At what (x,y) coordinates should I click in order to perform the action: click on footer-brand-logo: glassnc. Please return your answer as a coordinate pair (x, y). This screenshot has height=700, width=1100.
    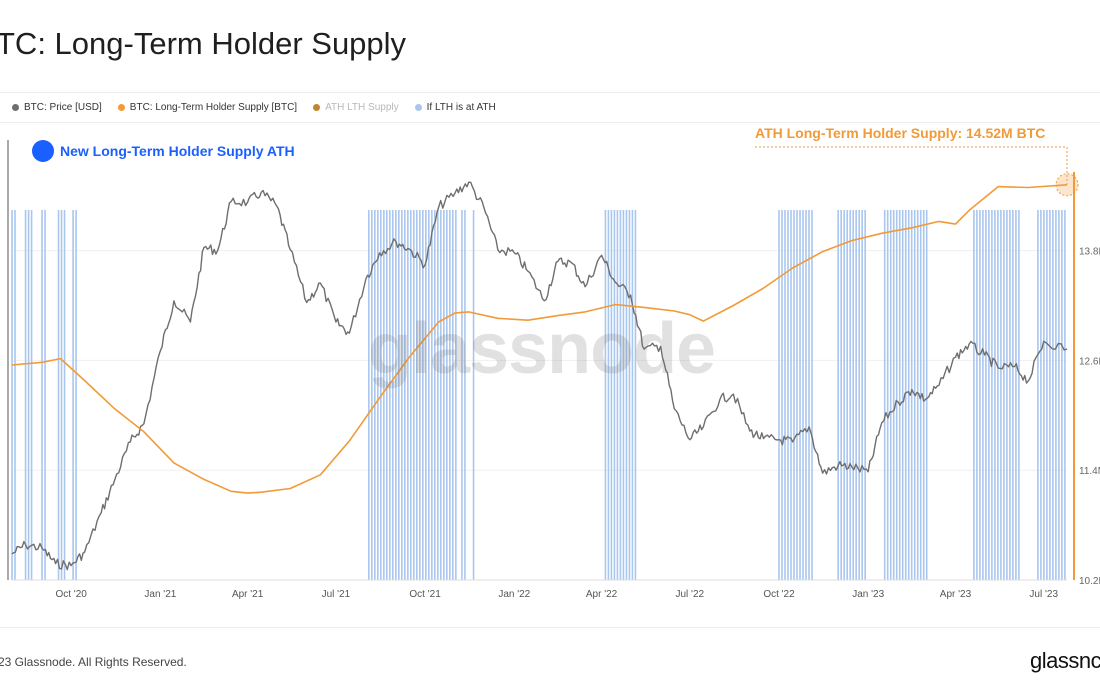
    Looking at the image, I should click on (1065, 660).